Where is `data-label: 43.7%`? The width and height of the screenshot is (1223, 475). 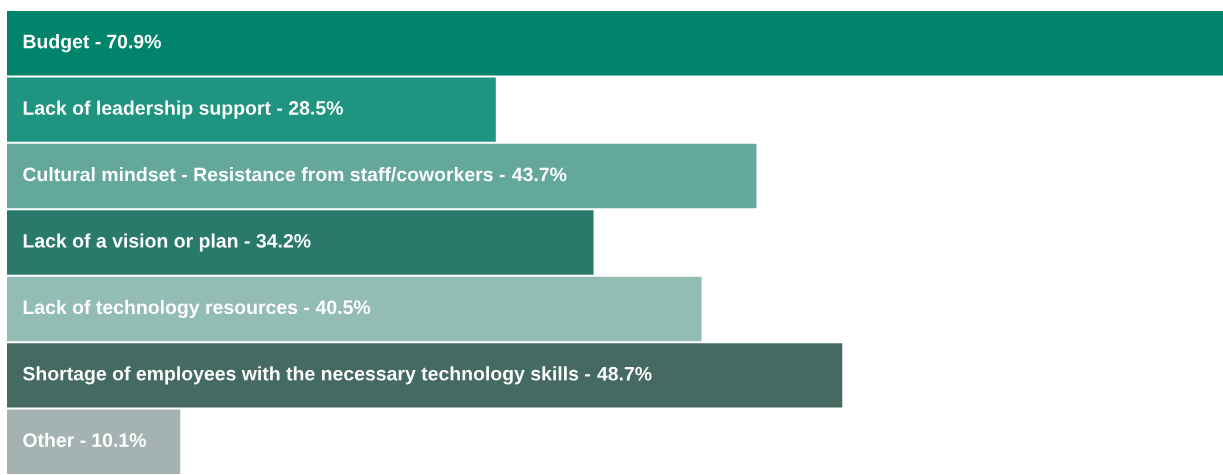 data-label: 43.7% is located at coordinates (539, 174).